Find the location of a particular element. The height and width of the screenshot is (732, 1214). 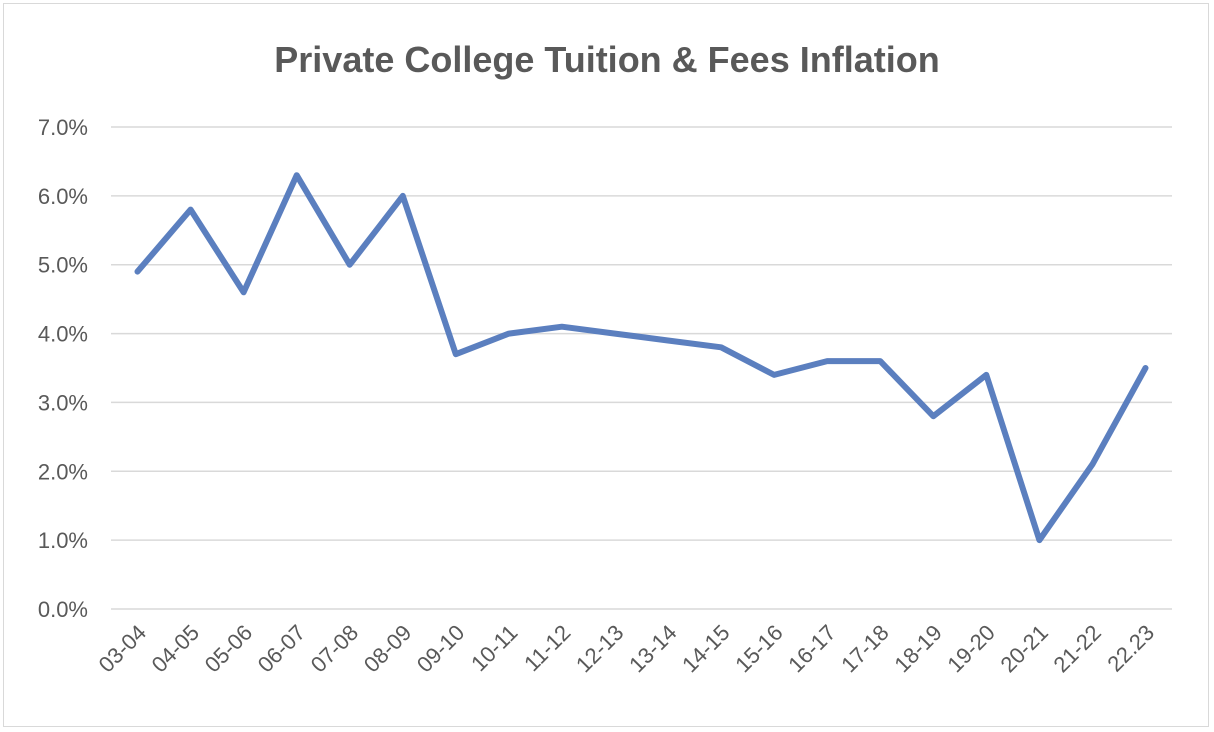

x-tick-label: 04-05 is located at coordinates (175, 648).